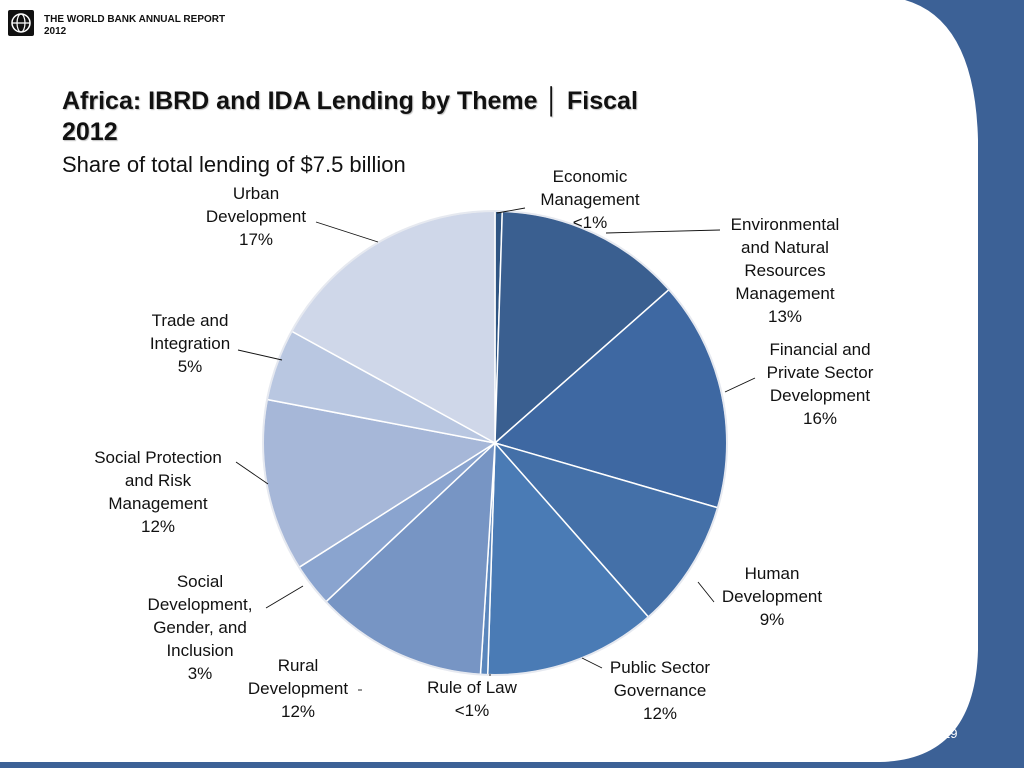 The image size is (1024, 768). What do you see at coordinates (950, 733) in the screenshot?
I see `page-number: 19` at bounding box center [950, 733].